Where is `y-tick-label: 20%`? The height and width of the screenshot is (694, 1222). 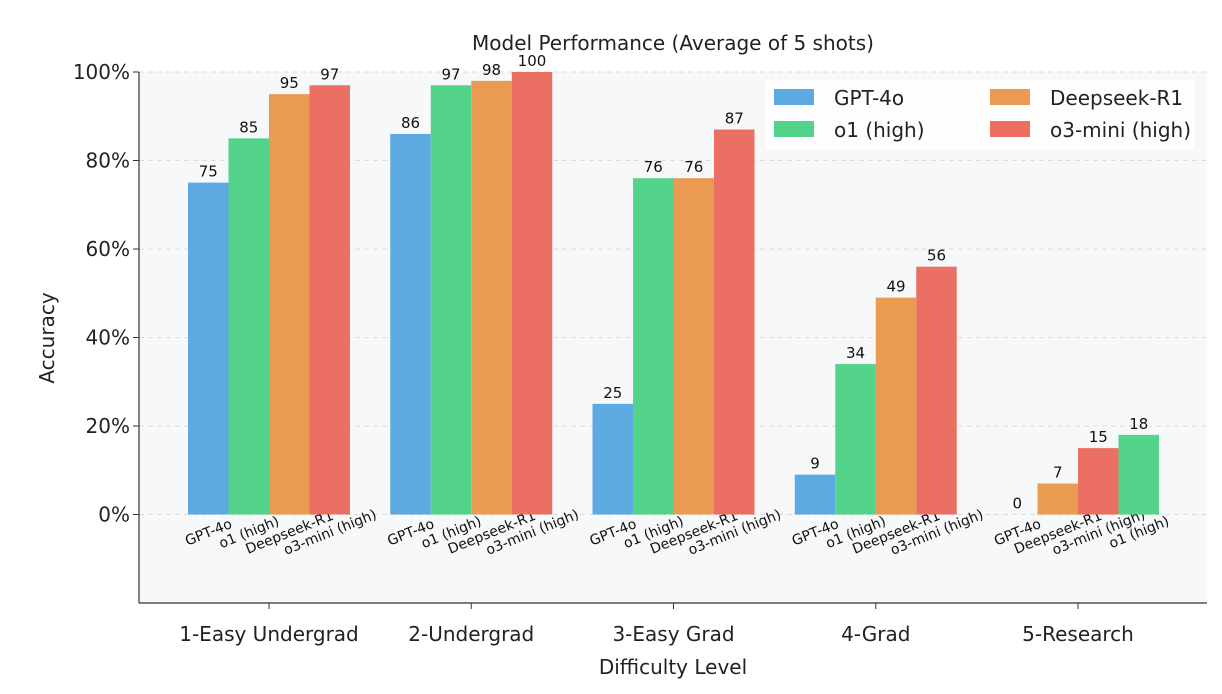 y-tick-label: 20% is located at coordinates (108, 426).